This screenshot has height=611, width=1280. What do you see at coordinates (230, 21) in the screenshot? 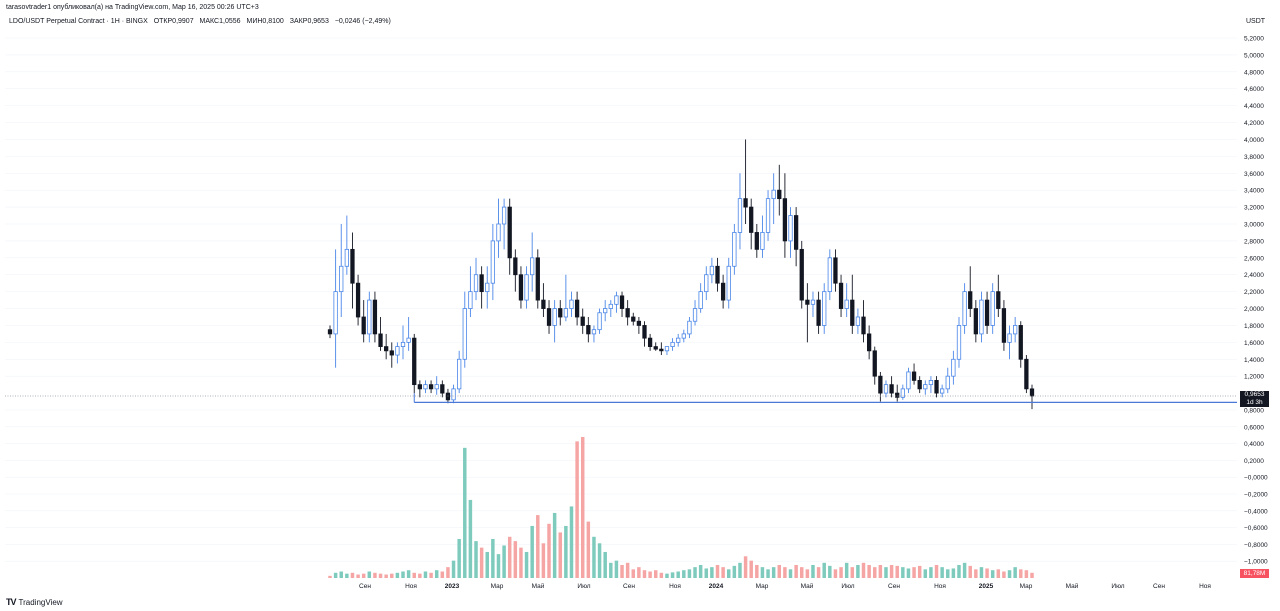
I see `high-value: 1,0556` at bounding box center [230, 21].